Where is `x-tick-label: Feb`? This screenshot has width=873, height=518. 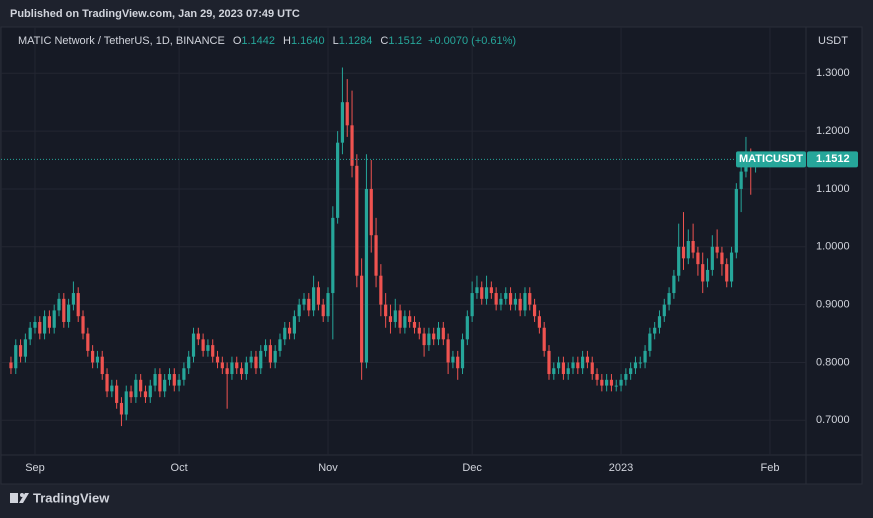 x-tick-label: Feb is located at coordinates (769, 468).